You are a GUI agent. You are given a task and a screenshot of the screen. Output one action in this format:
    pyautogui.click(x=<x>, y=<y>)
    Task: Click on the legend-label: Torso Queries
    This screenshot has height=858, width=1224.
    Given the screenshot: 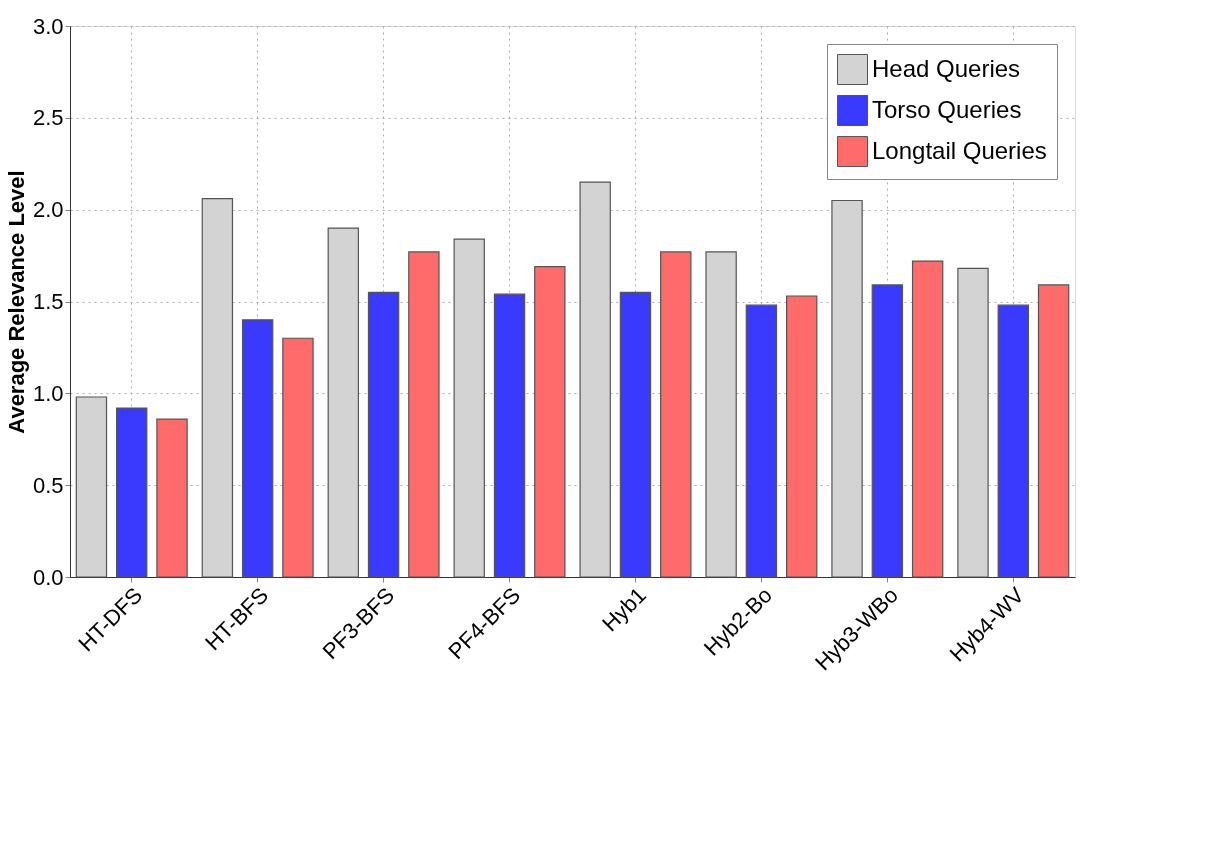 What is the action you would take?
    pyautogui.click(x=947, y=109)
    